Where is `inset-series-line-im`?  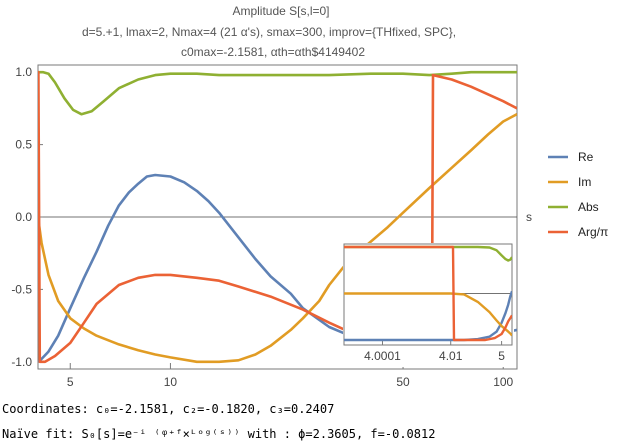
inset-series-line-im is located at coordinates (428, 314).